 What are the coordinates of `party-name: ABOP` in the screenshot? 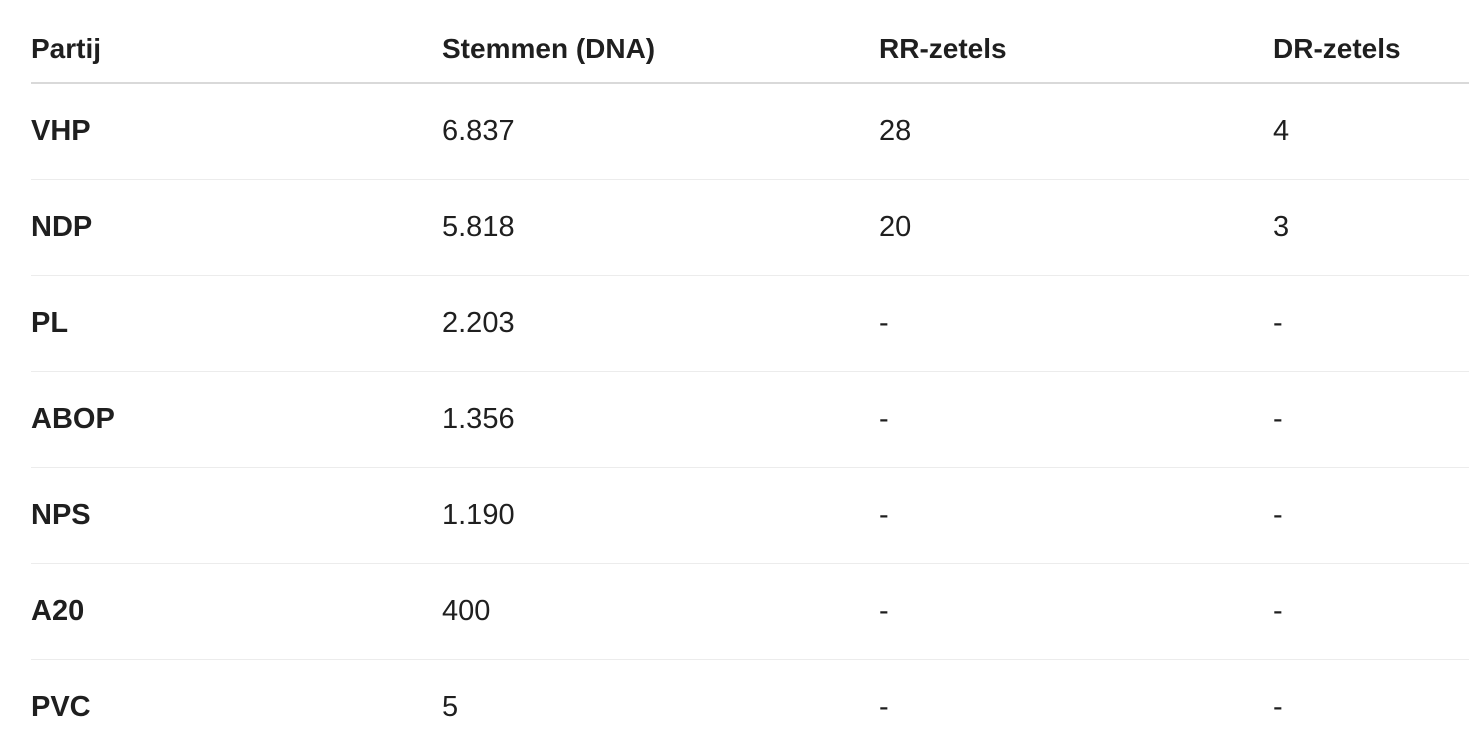 It's located at (73, 419).